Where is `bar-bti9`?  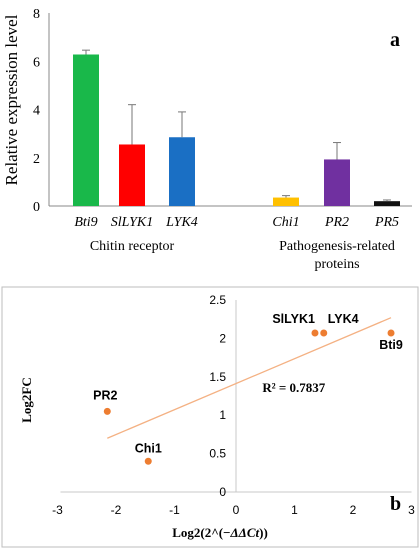
bar-bti9 is located at coordinates (86, 130).